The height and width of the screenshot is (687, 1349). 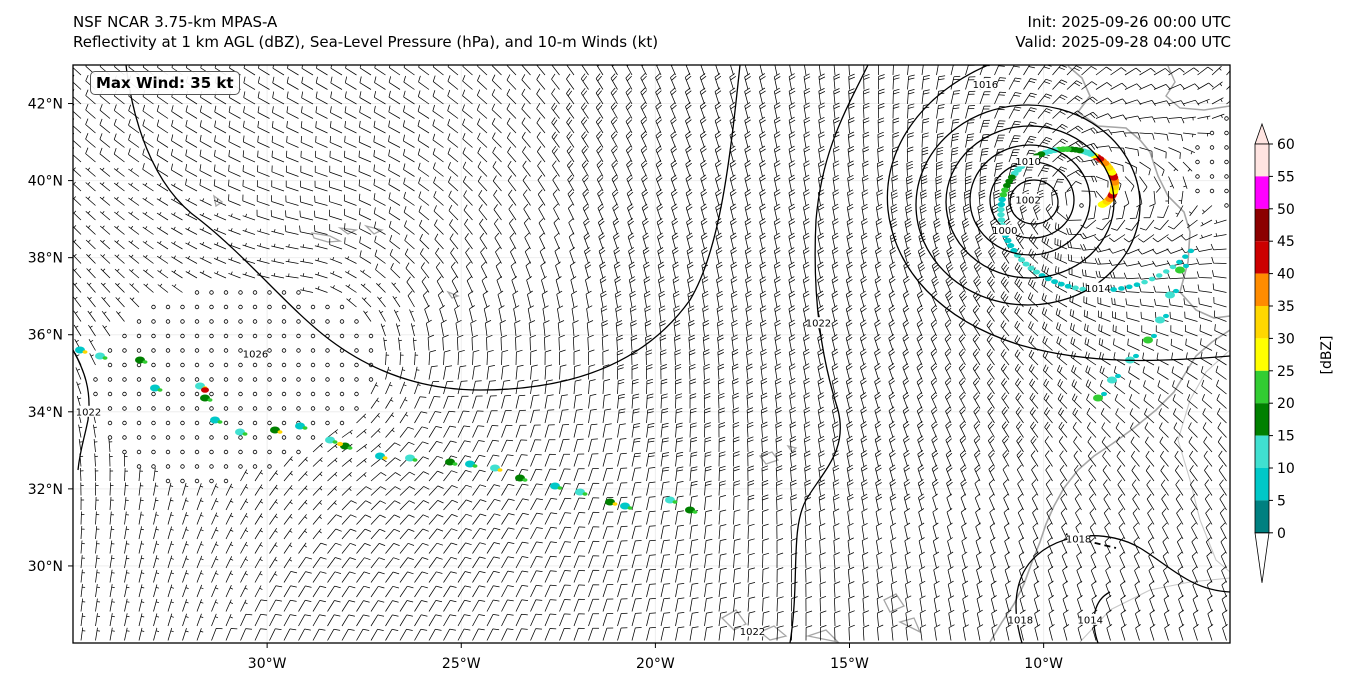 What do you see at coordinates (1286, 275) in the screenshot?
I see `colorbar-tick-label: 40` at bounding box center [1286, 275].